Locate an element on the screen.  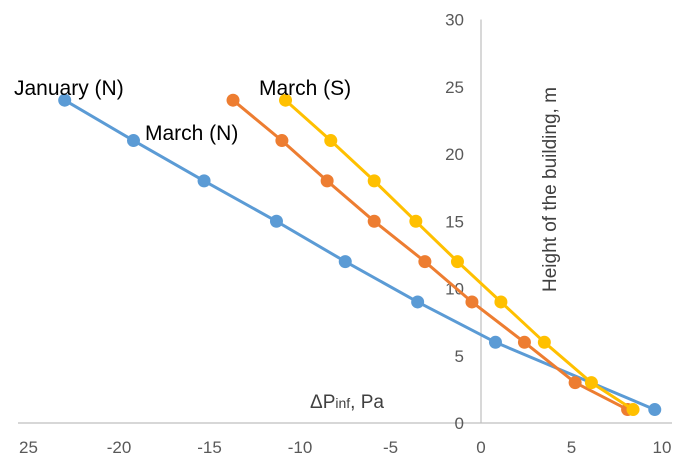
y-tick-label: 20 is located at coordinates (454, 154).